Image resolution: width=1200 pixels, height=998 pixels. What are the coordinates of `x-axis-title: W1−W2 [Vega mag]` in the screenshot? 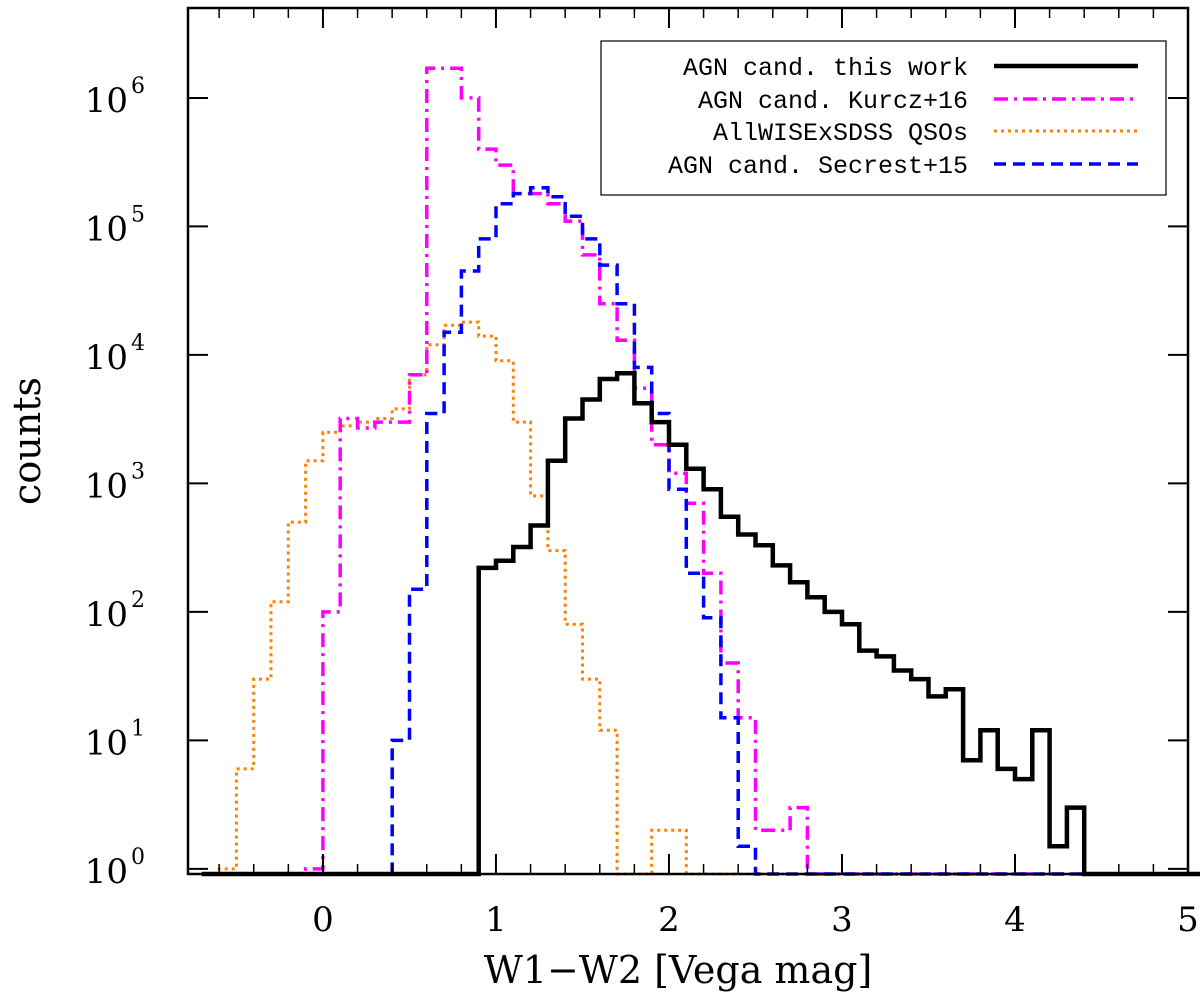 It's located at (678, 970).